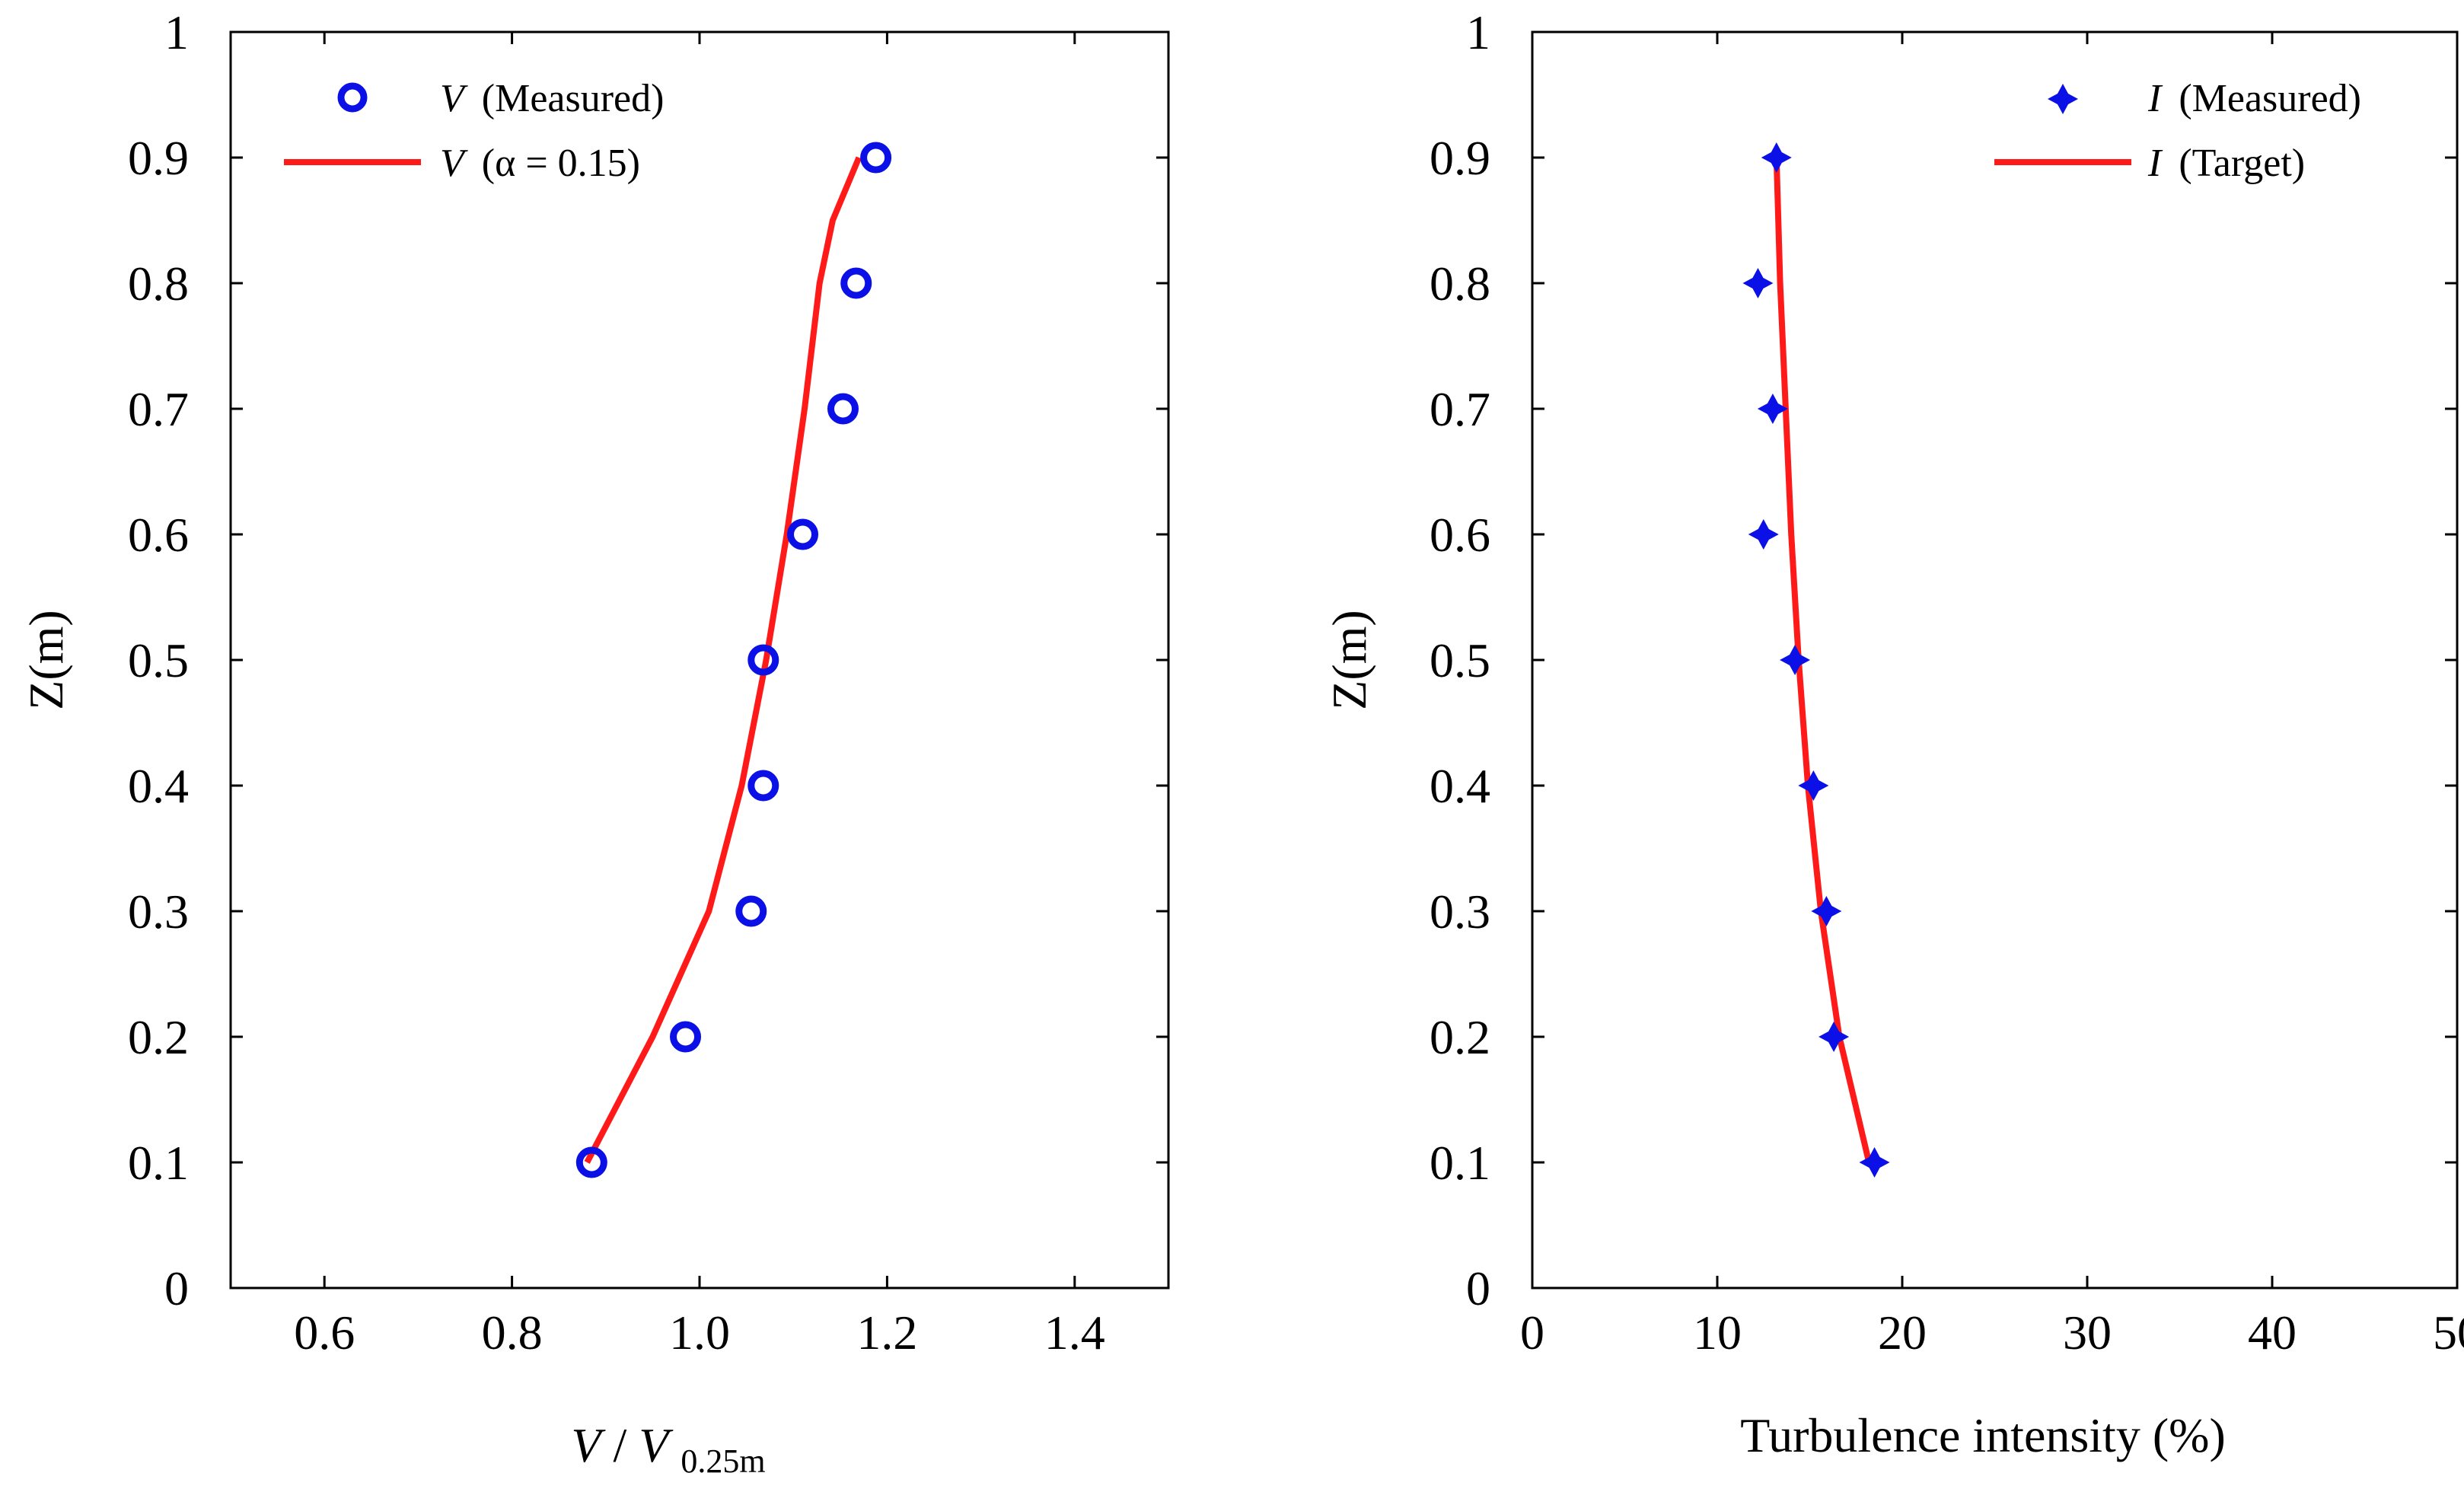 The height and width of the screenshot is (1492, 2464). Describe the element at coordinates (1460, 786) in the screenshot. I see `right-y-tick-label: 0.4` at that location.